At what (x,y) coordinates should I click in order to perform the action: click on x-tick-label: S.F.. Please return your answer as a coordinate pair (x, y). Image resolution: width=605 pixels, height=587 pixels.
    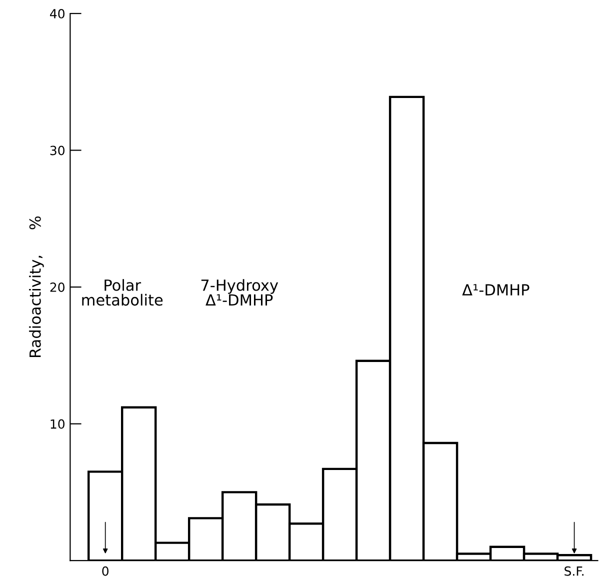
    Looking at the image, I should click on (574, 571).